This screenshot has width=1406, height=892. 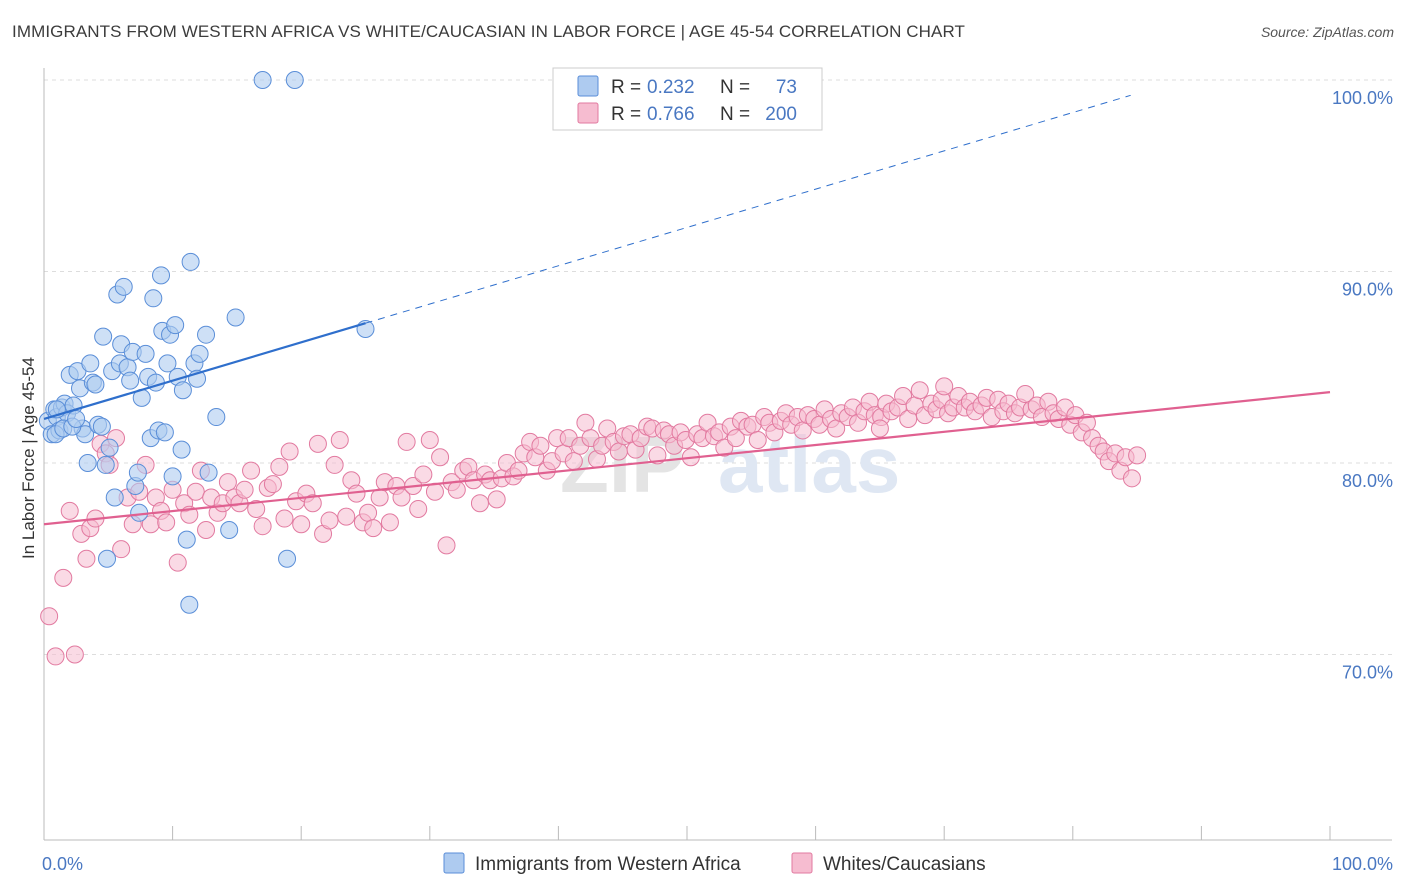 I want to click on legend-r-label-blue: R =, so click(x=626, y=87).